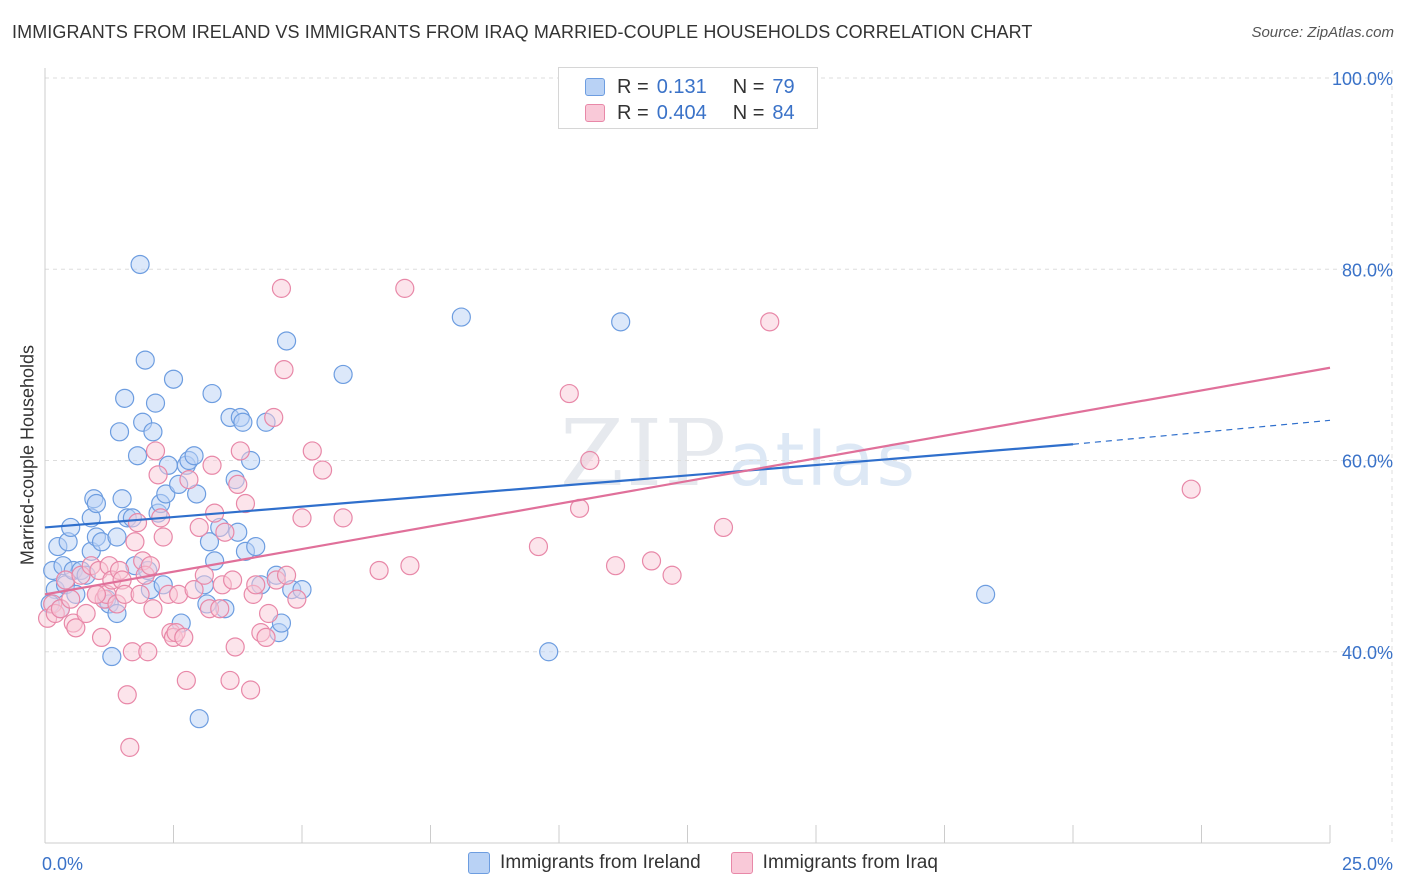 This screenshot has width=1406, height=892. I want to click on iraq-legend-label: Immigrants from Iraq, so click(850, 862).